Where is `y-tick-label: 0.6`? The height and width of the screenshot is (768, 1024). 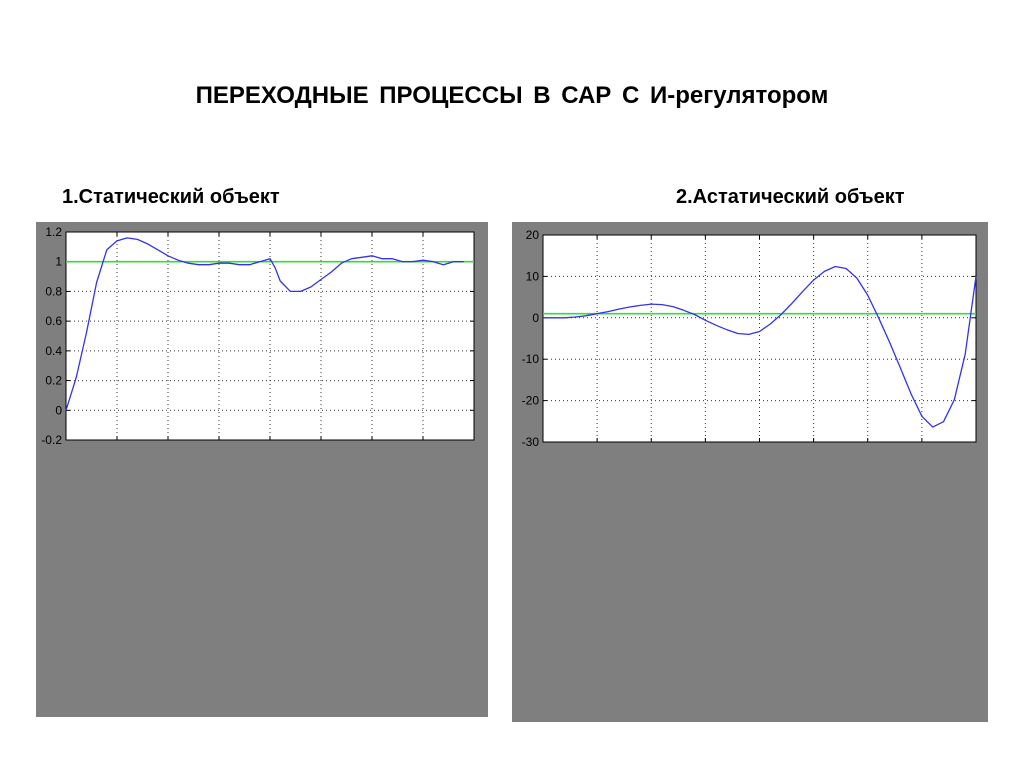
y-tick-label: 0.6 is located at coordinates (53, 321).